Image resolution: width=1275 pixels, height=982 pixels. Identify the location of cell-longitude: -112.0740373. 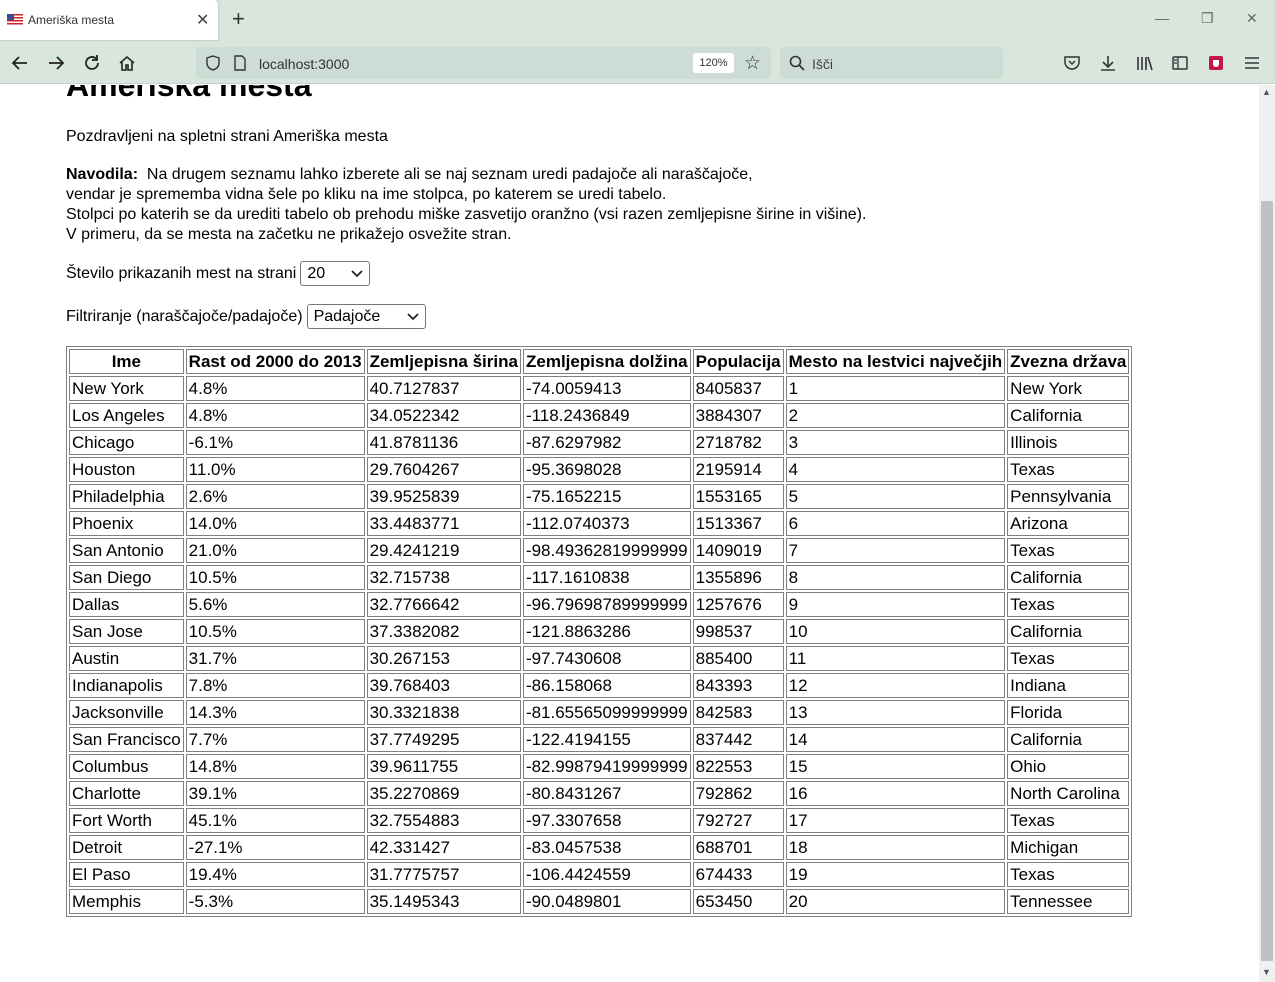
(606, 523).